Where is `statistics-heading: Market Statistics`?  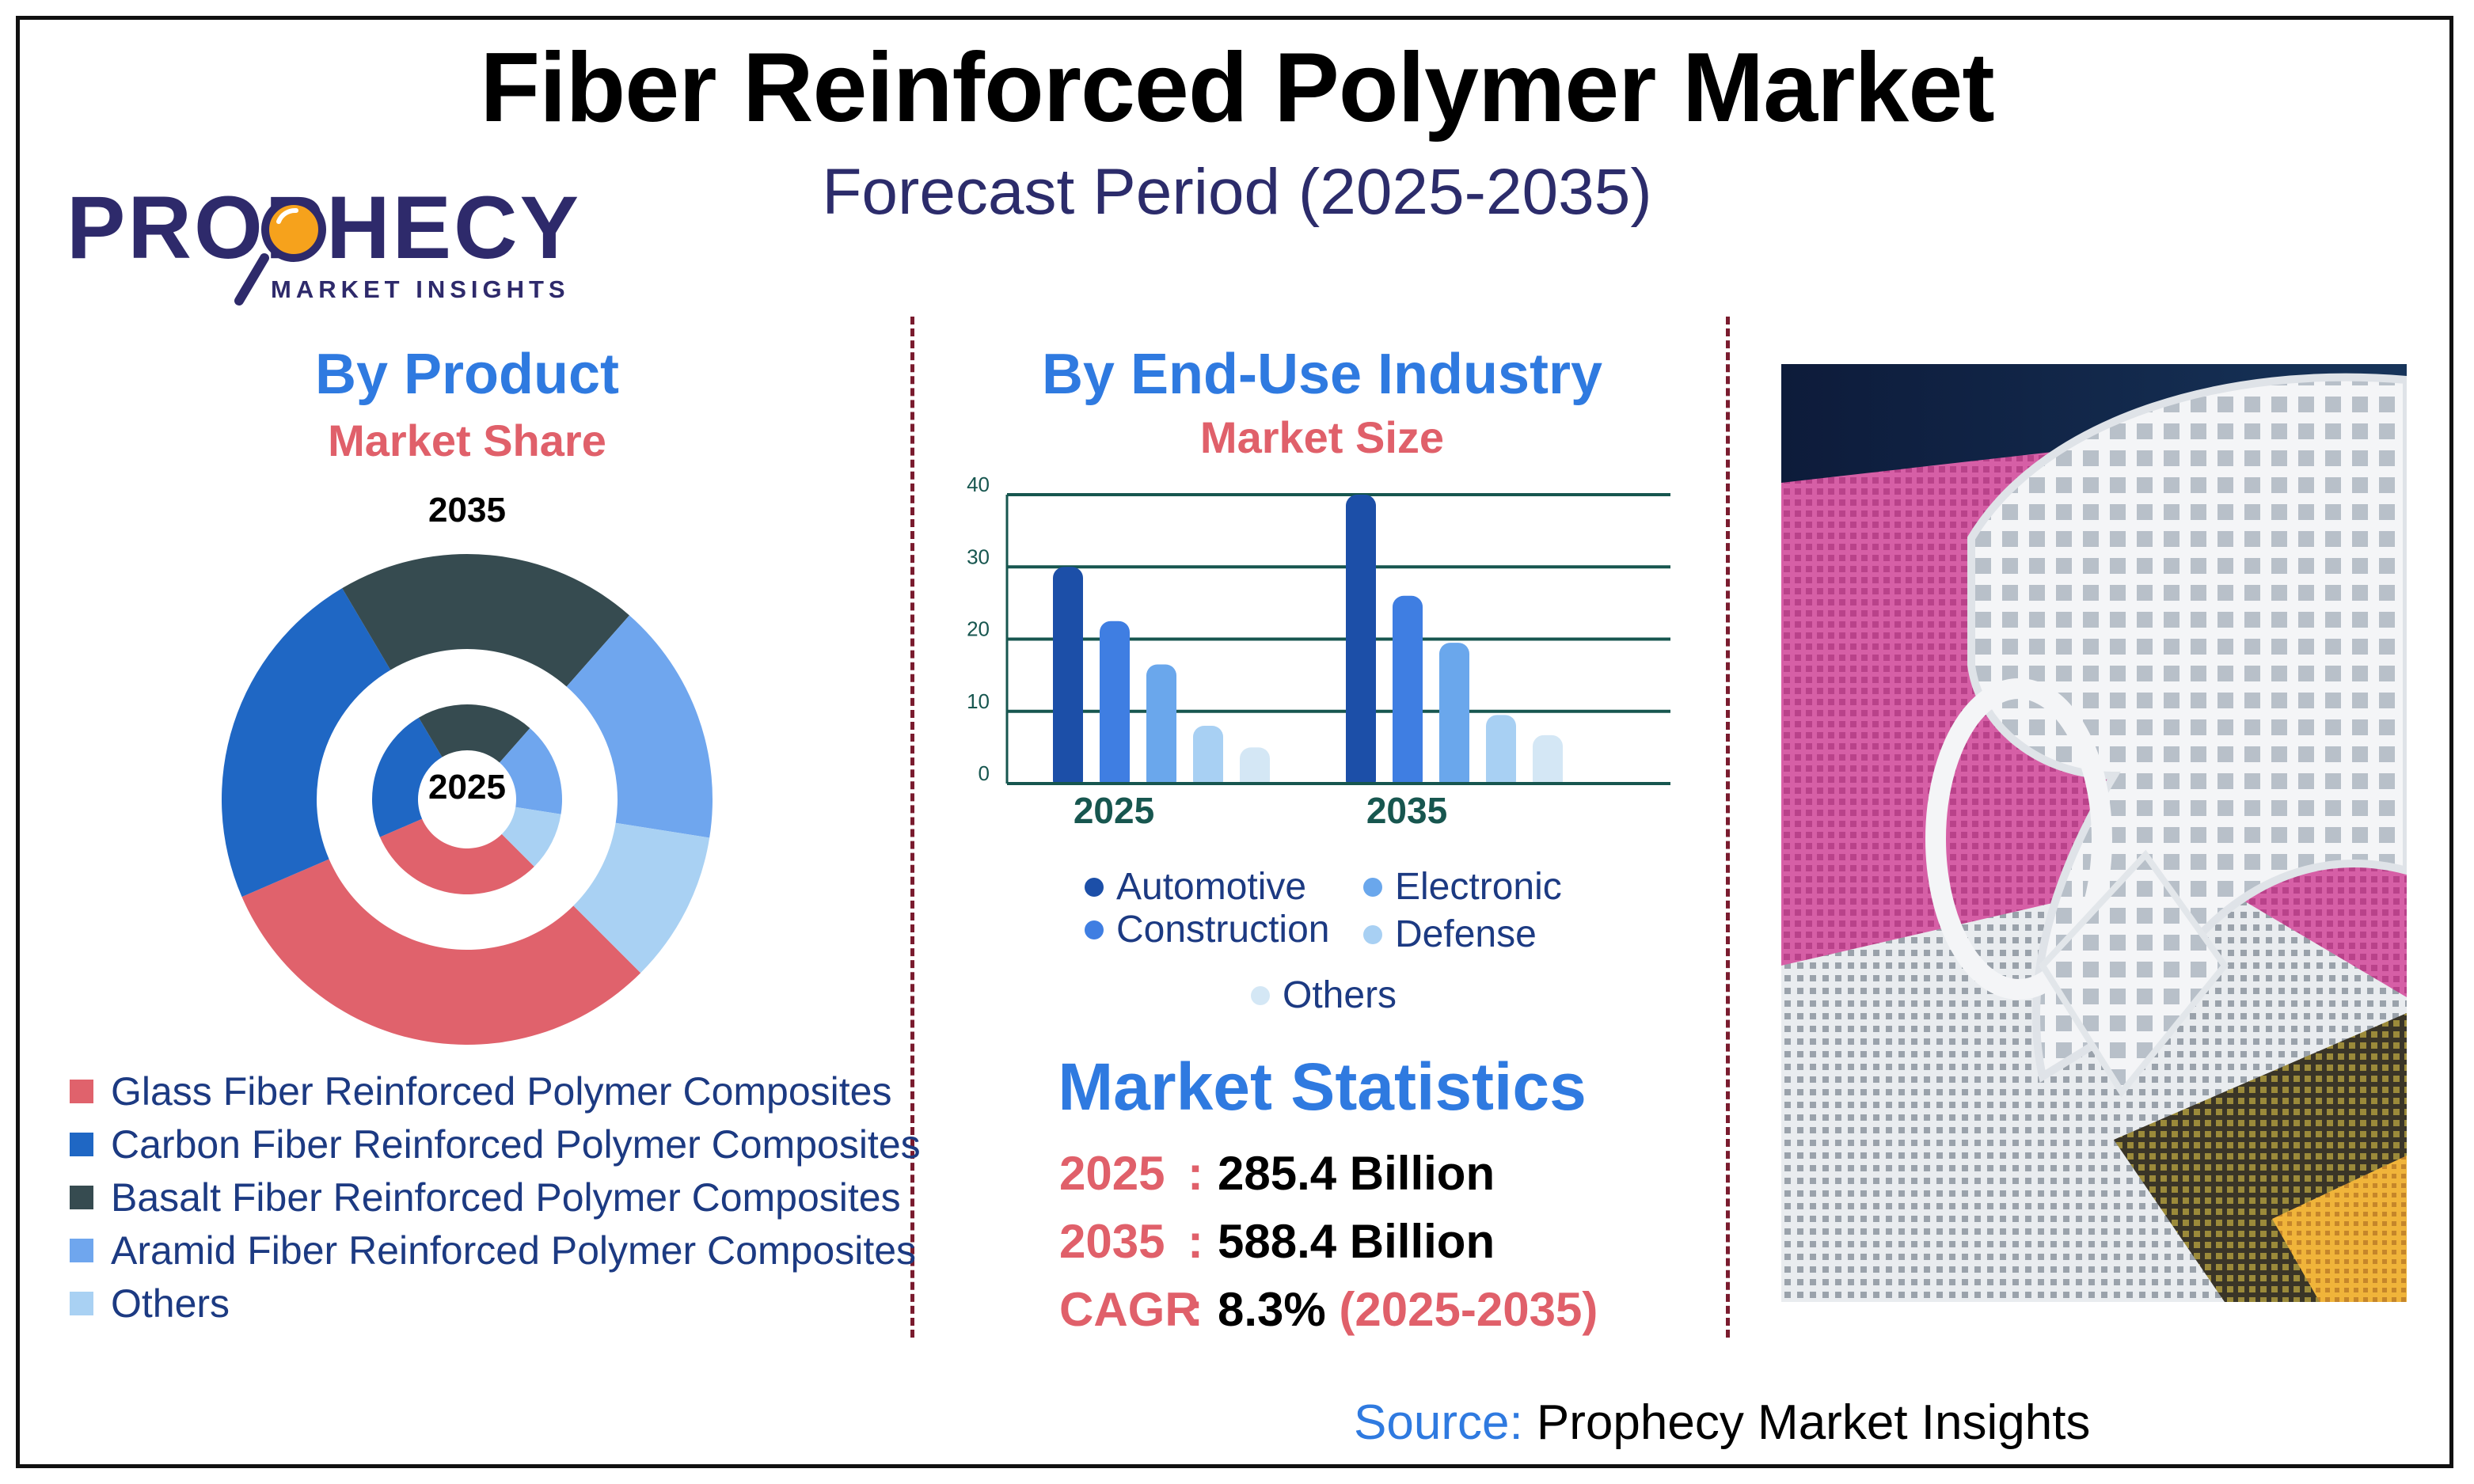
statistics-heading: Market Statistics is located at coordinates (1322, 1086).